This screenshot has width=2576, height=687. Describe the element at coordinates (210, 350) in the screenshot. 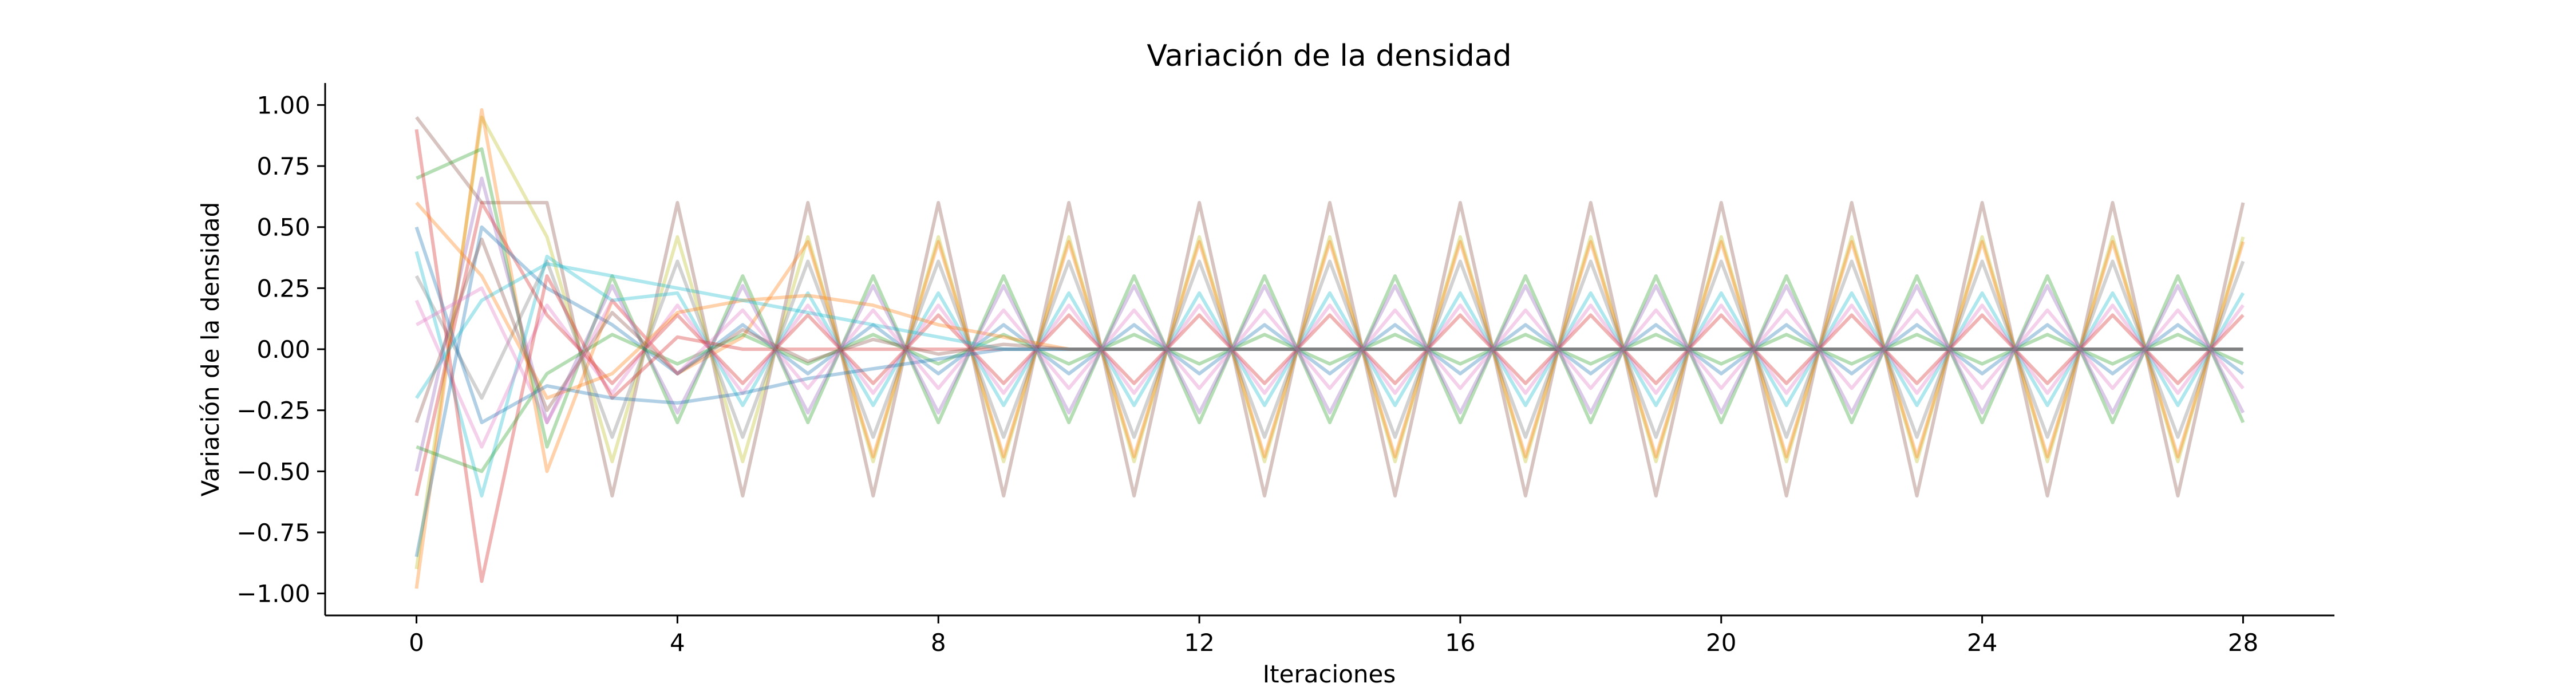

I see `y-axis-label: Variación de la densidad` at that location.